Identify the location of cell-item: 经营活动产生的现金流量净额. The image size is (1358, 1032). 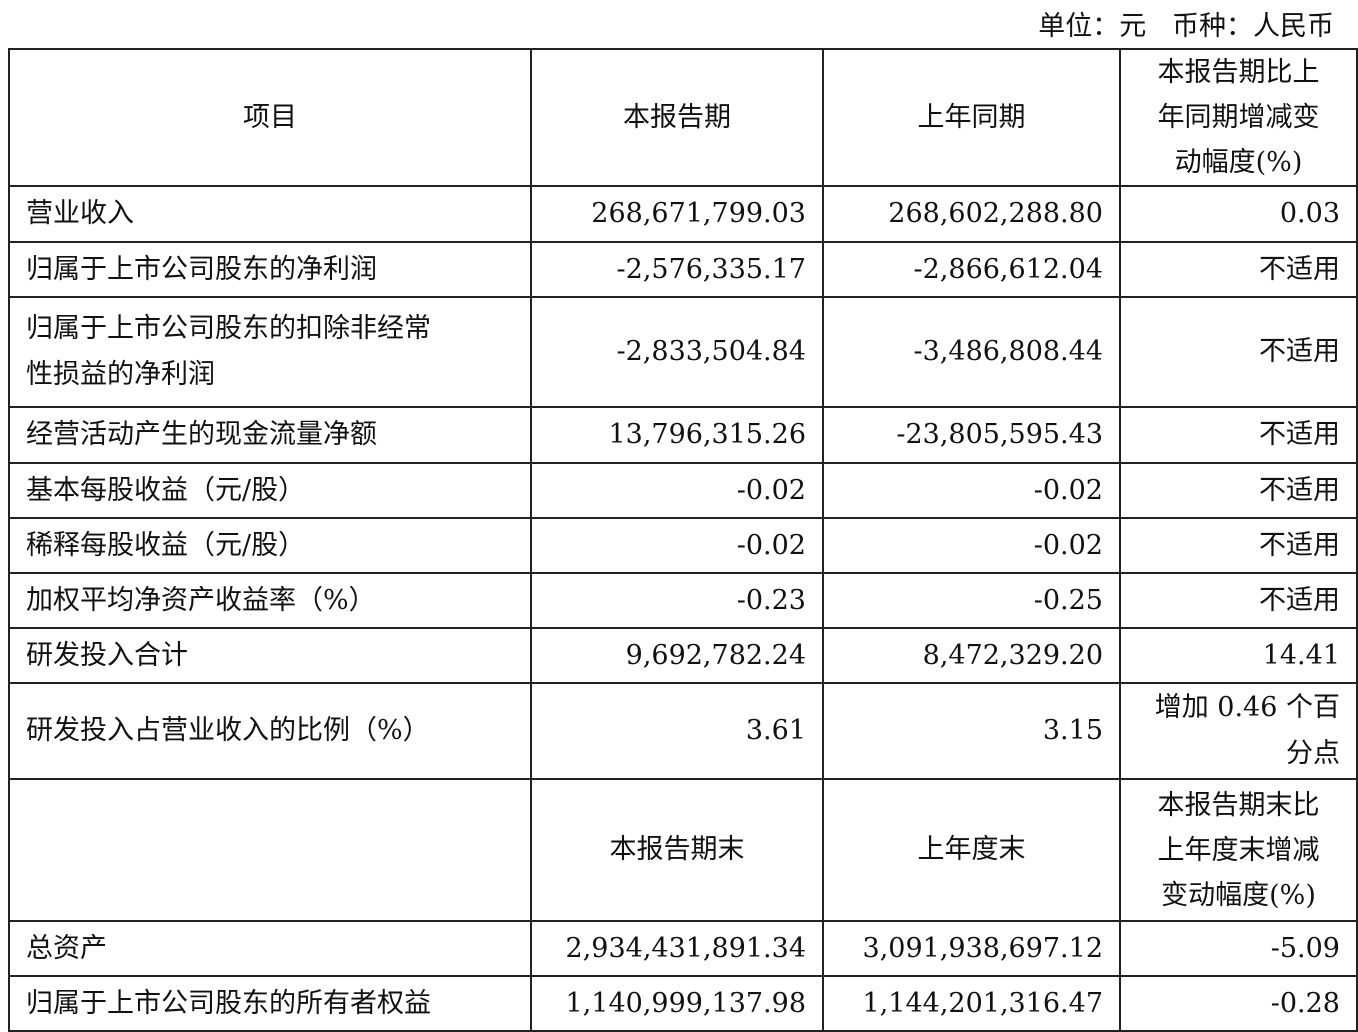
(270, 435).